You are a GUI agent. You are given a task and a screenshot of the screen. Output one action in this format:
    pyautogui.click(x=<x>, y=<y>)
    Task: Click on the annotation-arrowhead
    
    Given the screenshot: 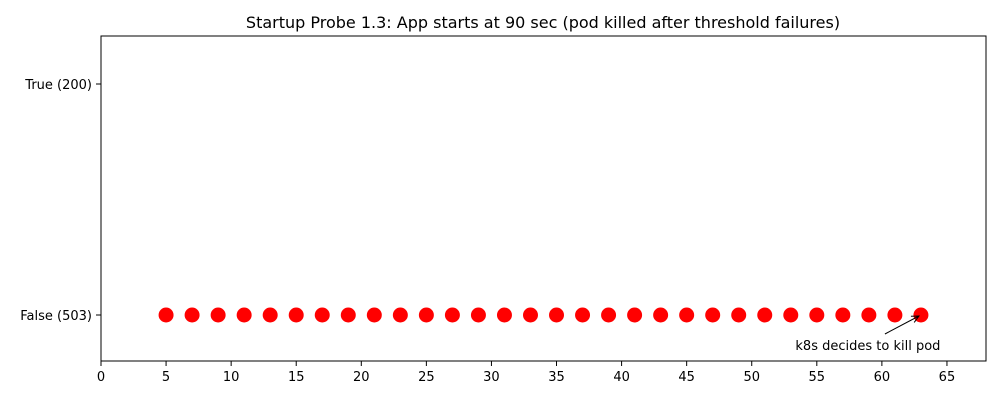 What is the action you would take?
    pyautogui.click(x=915, y=319)
    